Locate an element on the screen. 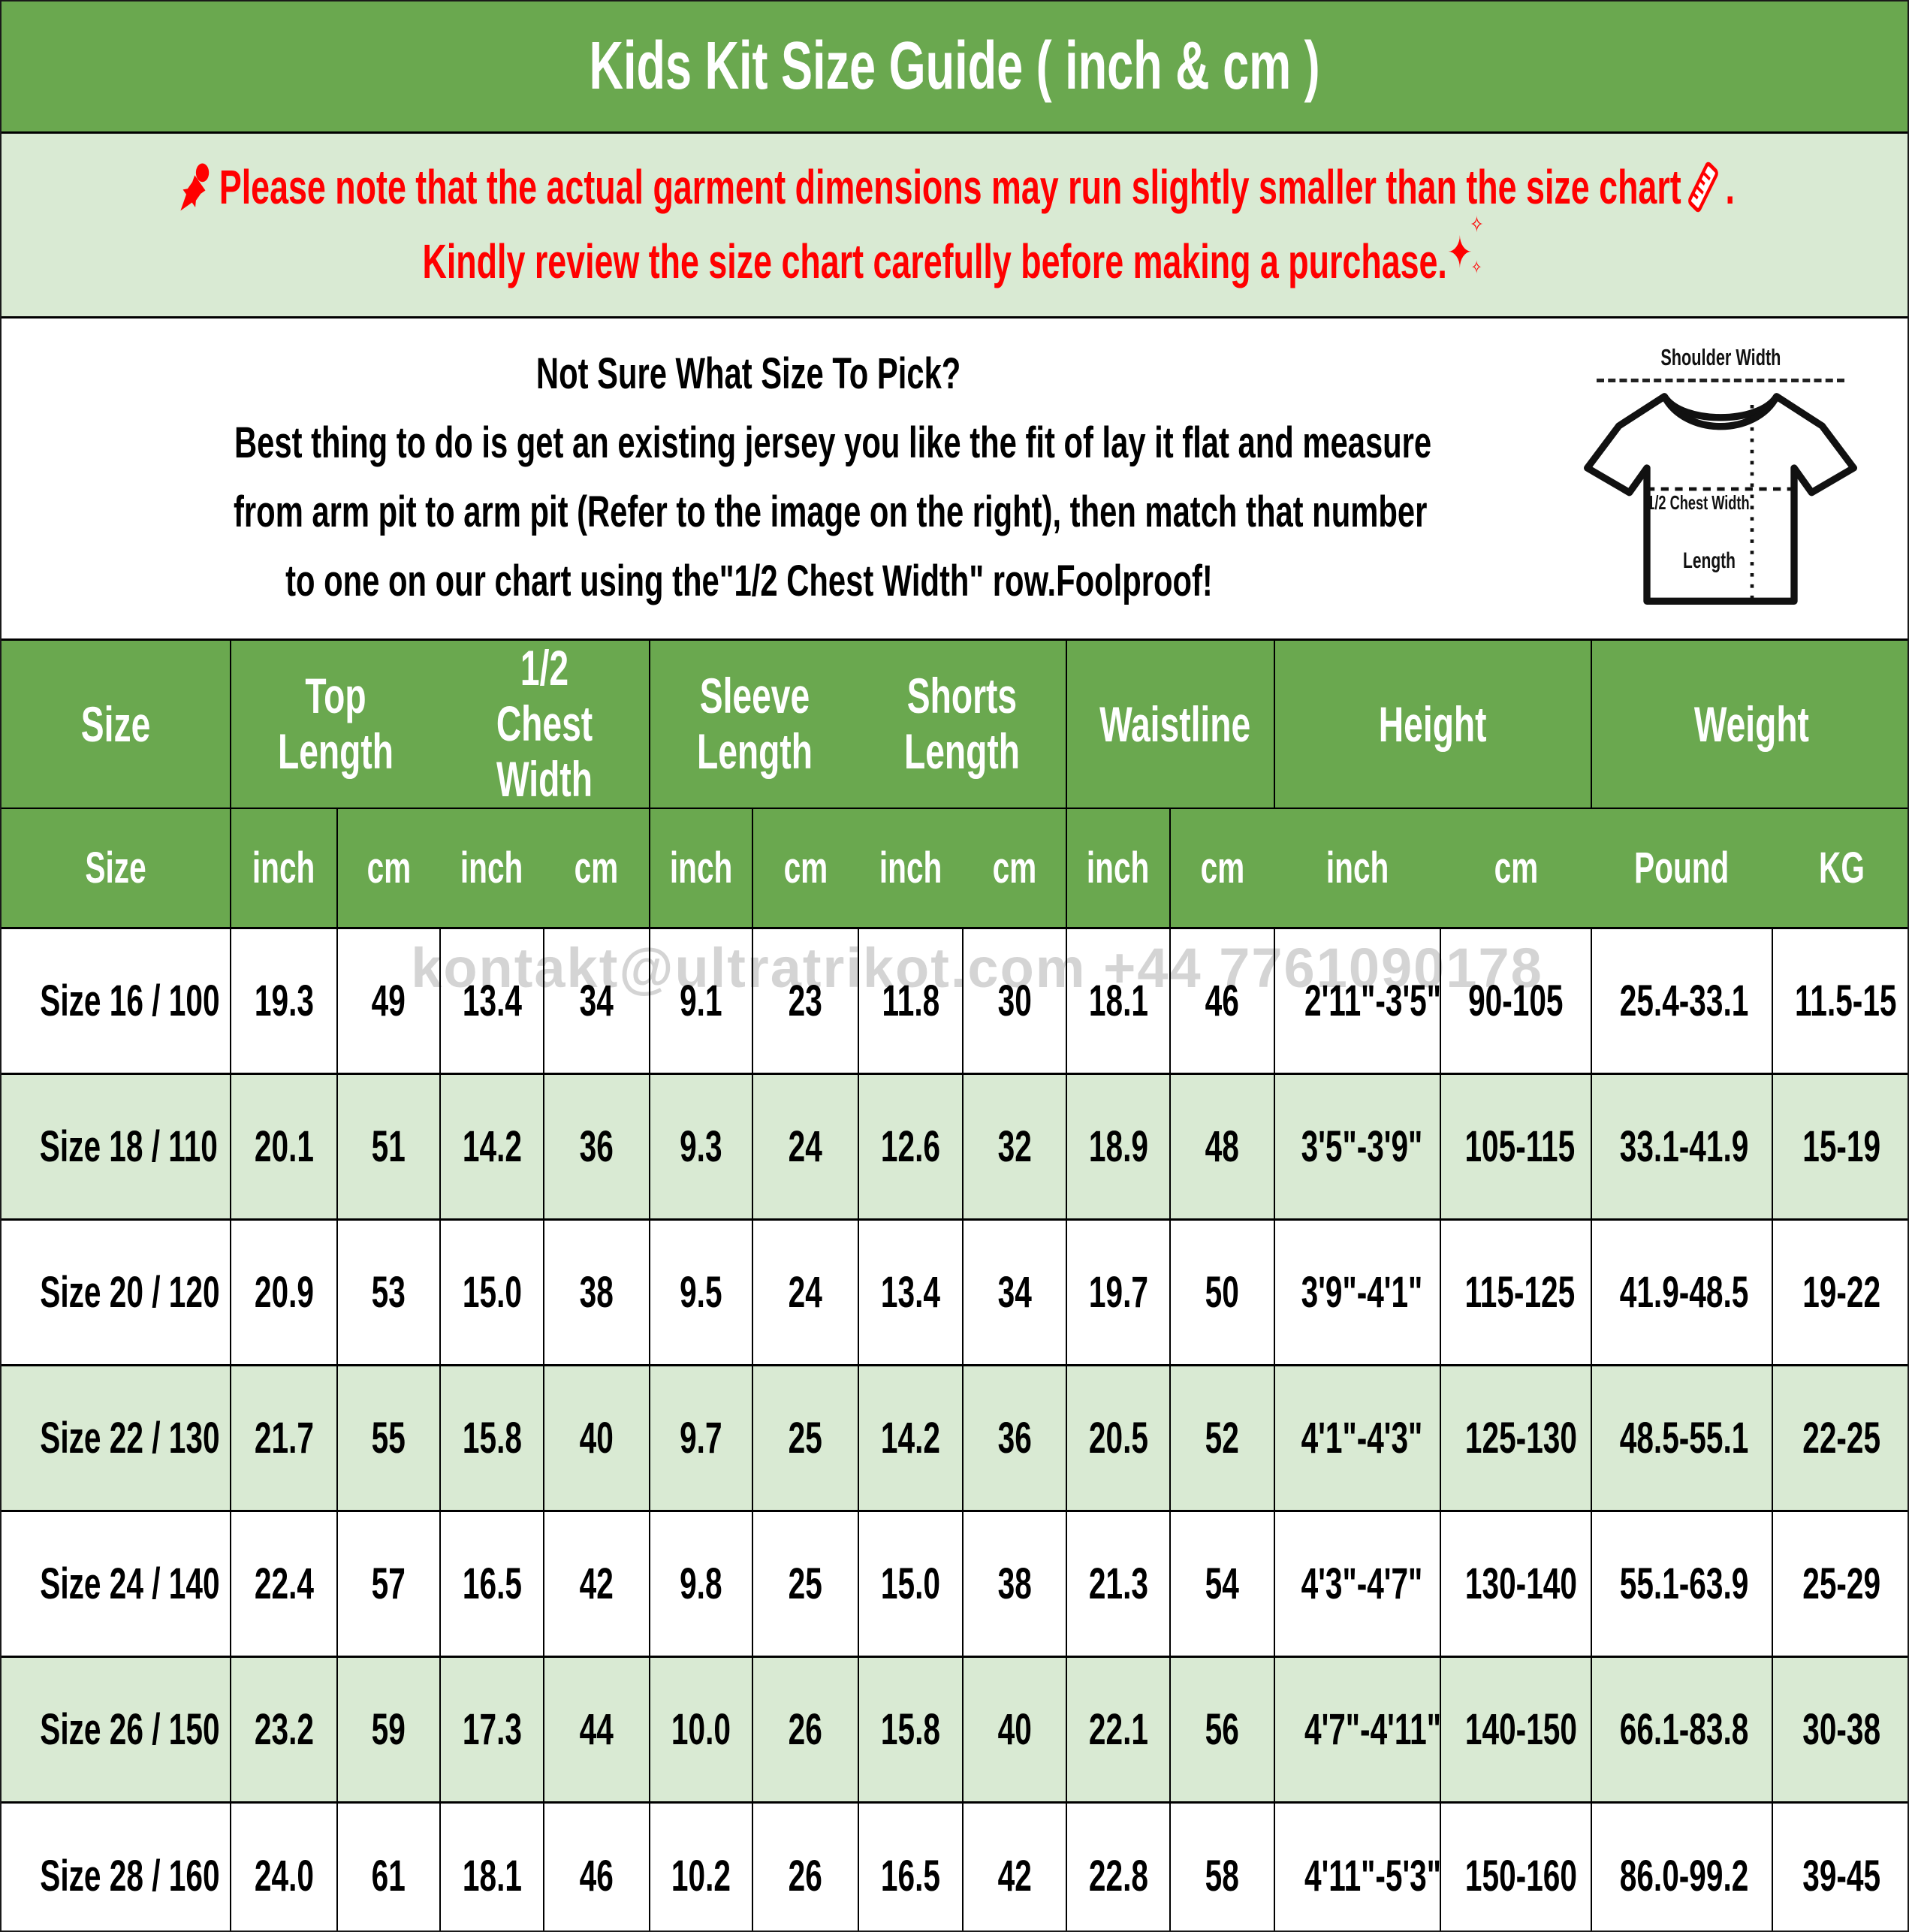 The width and height of the screenshot is (1909, 1932). value-cell: 57 is located at coordinates (388, 1585).